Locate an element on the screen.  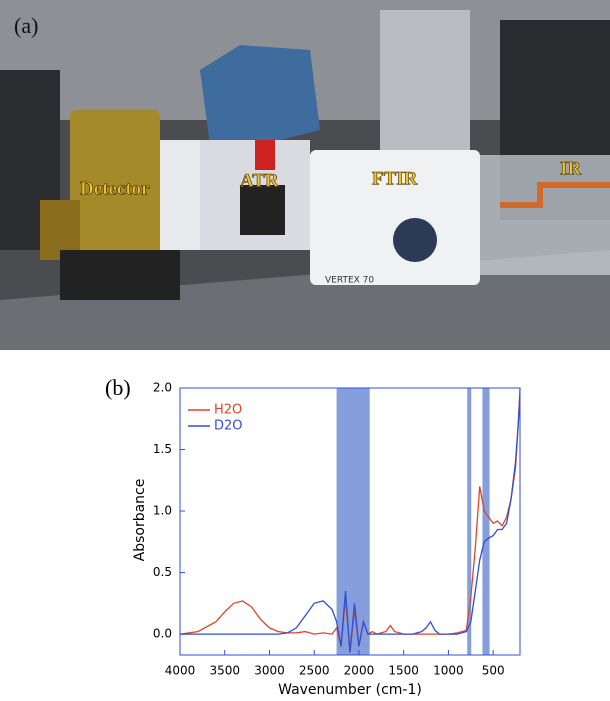
ftir-window is located at coordinates (415, 240).